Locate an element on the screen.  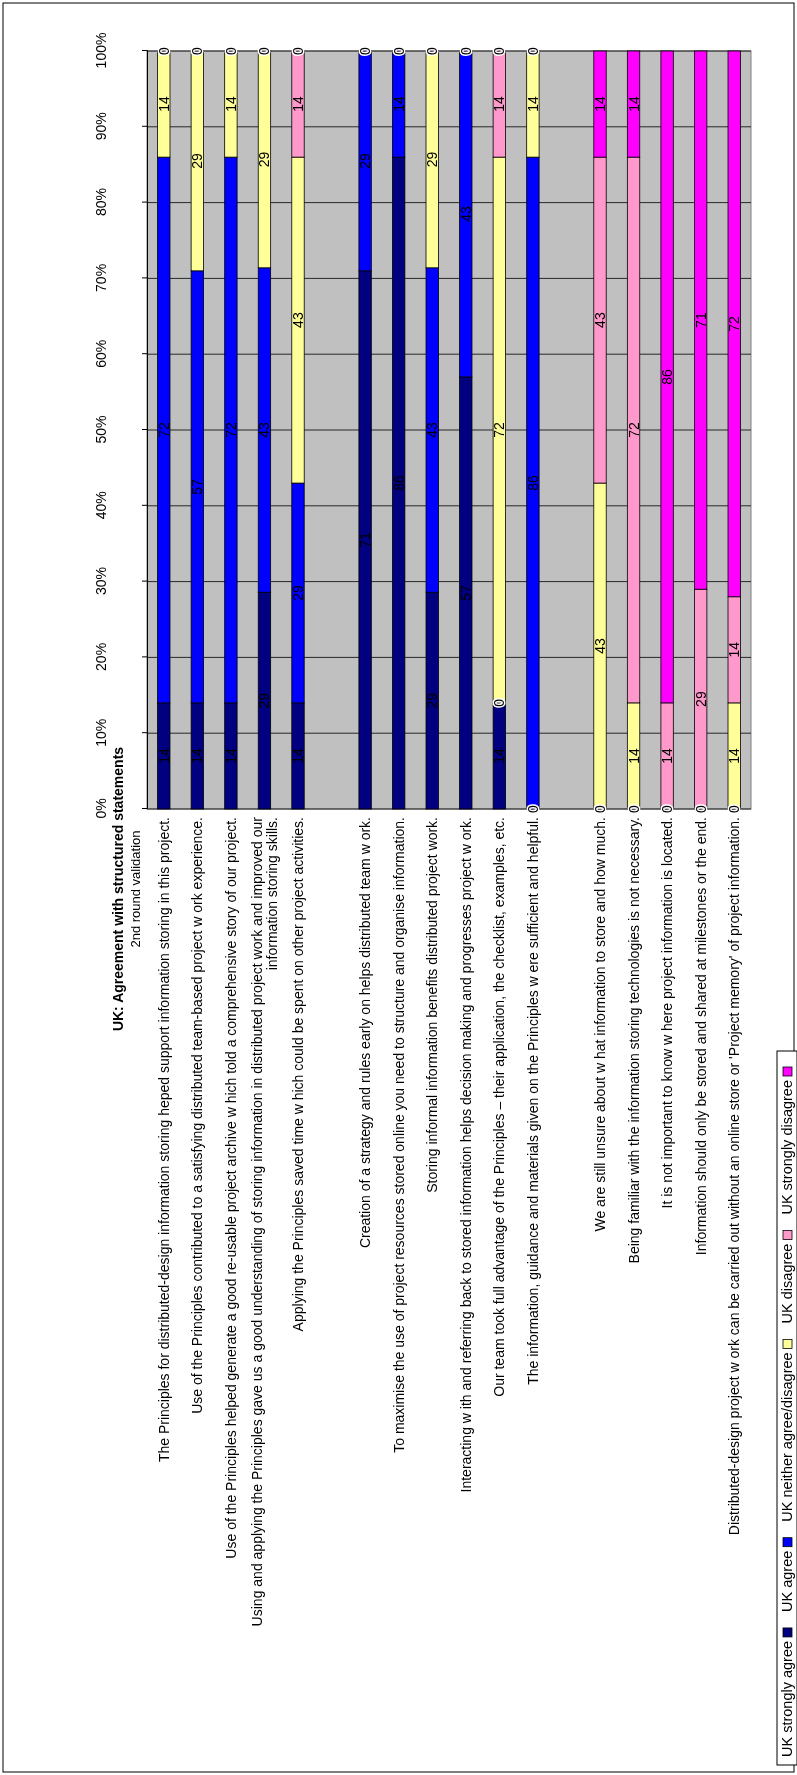
x-tick-label: Information should only be stored and shared at milestones or the end. is located at coordinates (700, 1036).